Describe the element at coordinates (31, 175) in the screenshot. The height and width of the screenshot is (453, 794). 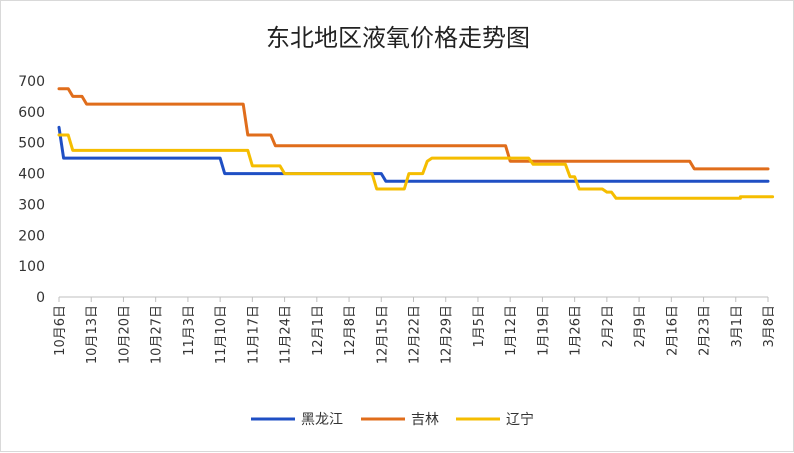
I see `y-tick-label: 400` at that location.